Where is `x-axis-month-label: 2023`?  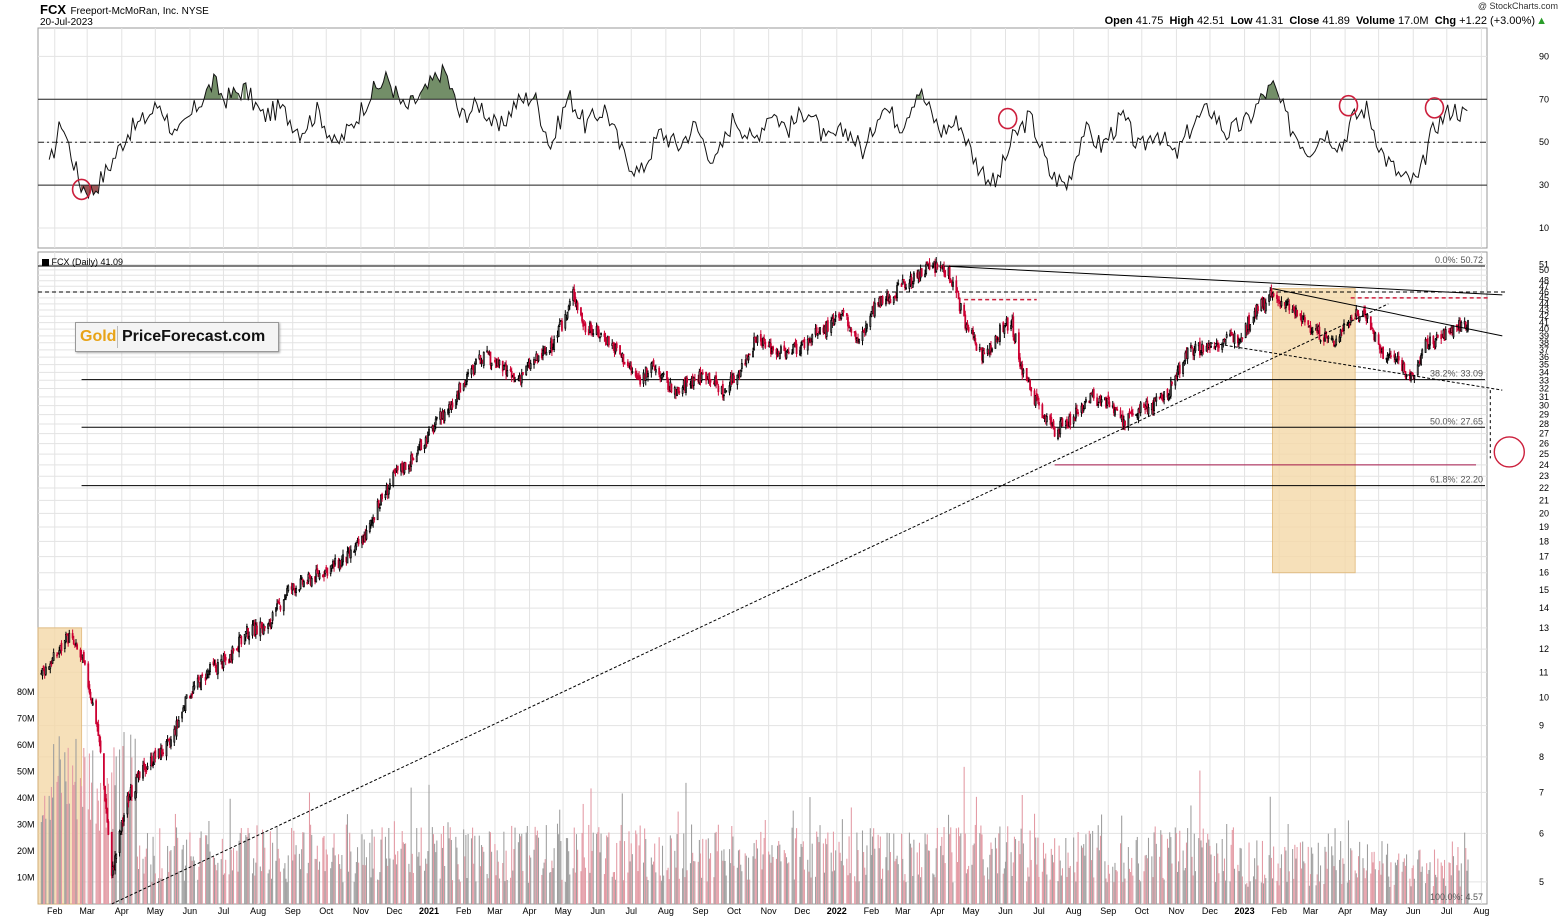
x-axis-month-label: 2023 is located at coordinates (1245, 911).